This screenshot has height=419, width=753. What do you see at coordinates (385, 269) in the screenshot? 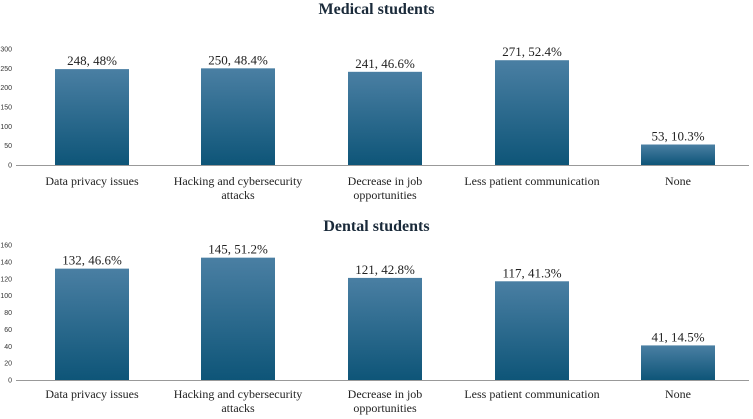
I see `data-label: 121, 42.8%` at bounding box center [385, 269].